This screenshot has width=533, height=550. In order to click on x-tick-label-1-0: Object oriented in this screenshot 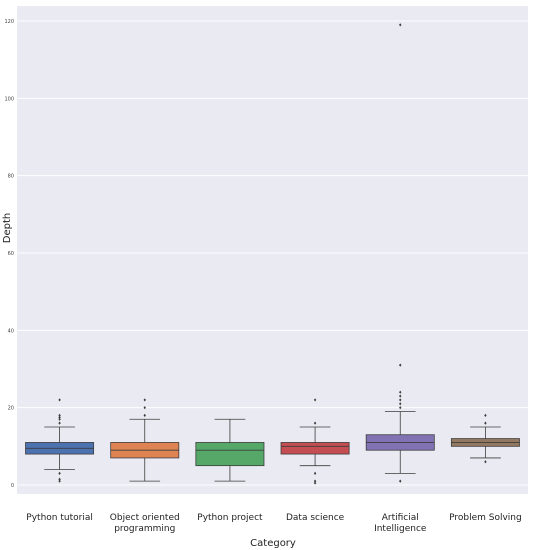, I will do `click(145, 518)`.